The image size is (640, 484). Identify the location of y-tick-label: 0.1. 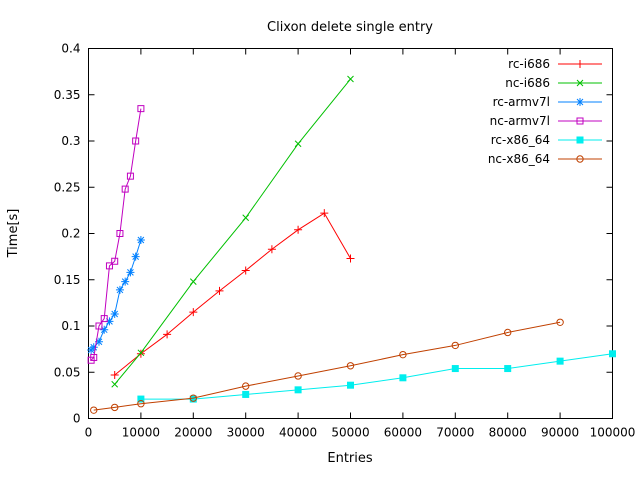
(70, 326).